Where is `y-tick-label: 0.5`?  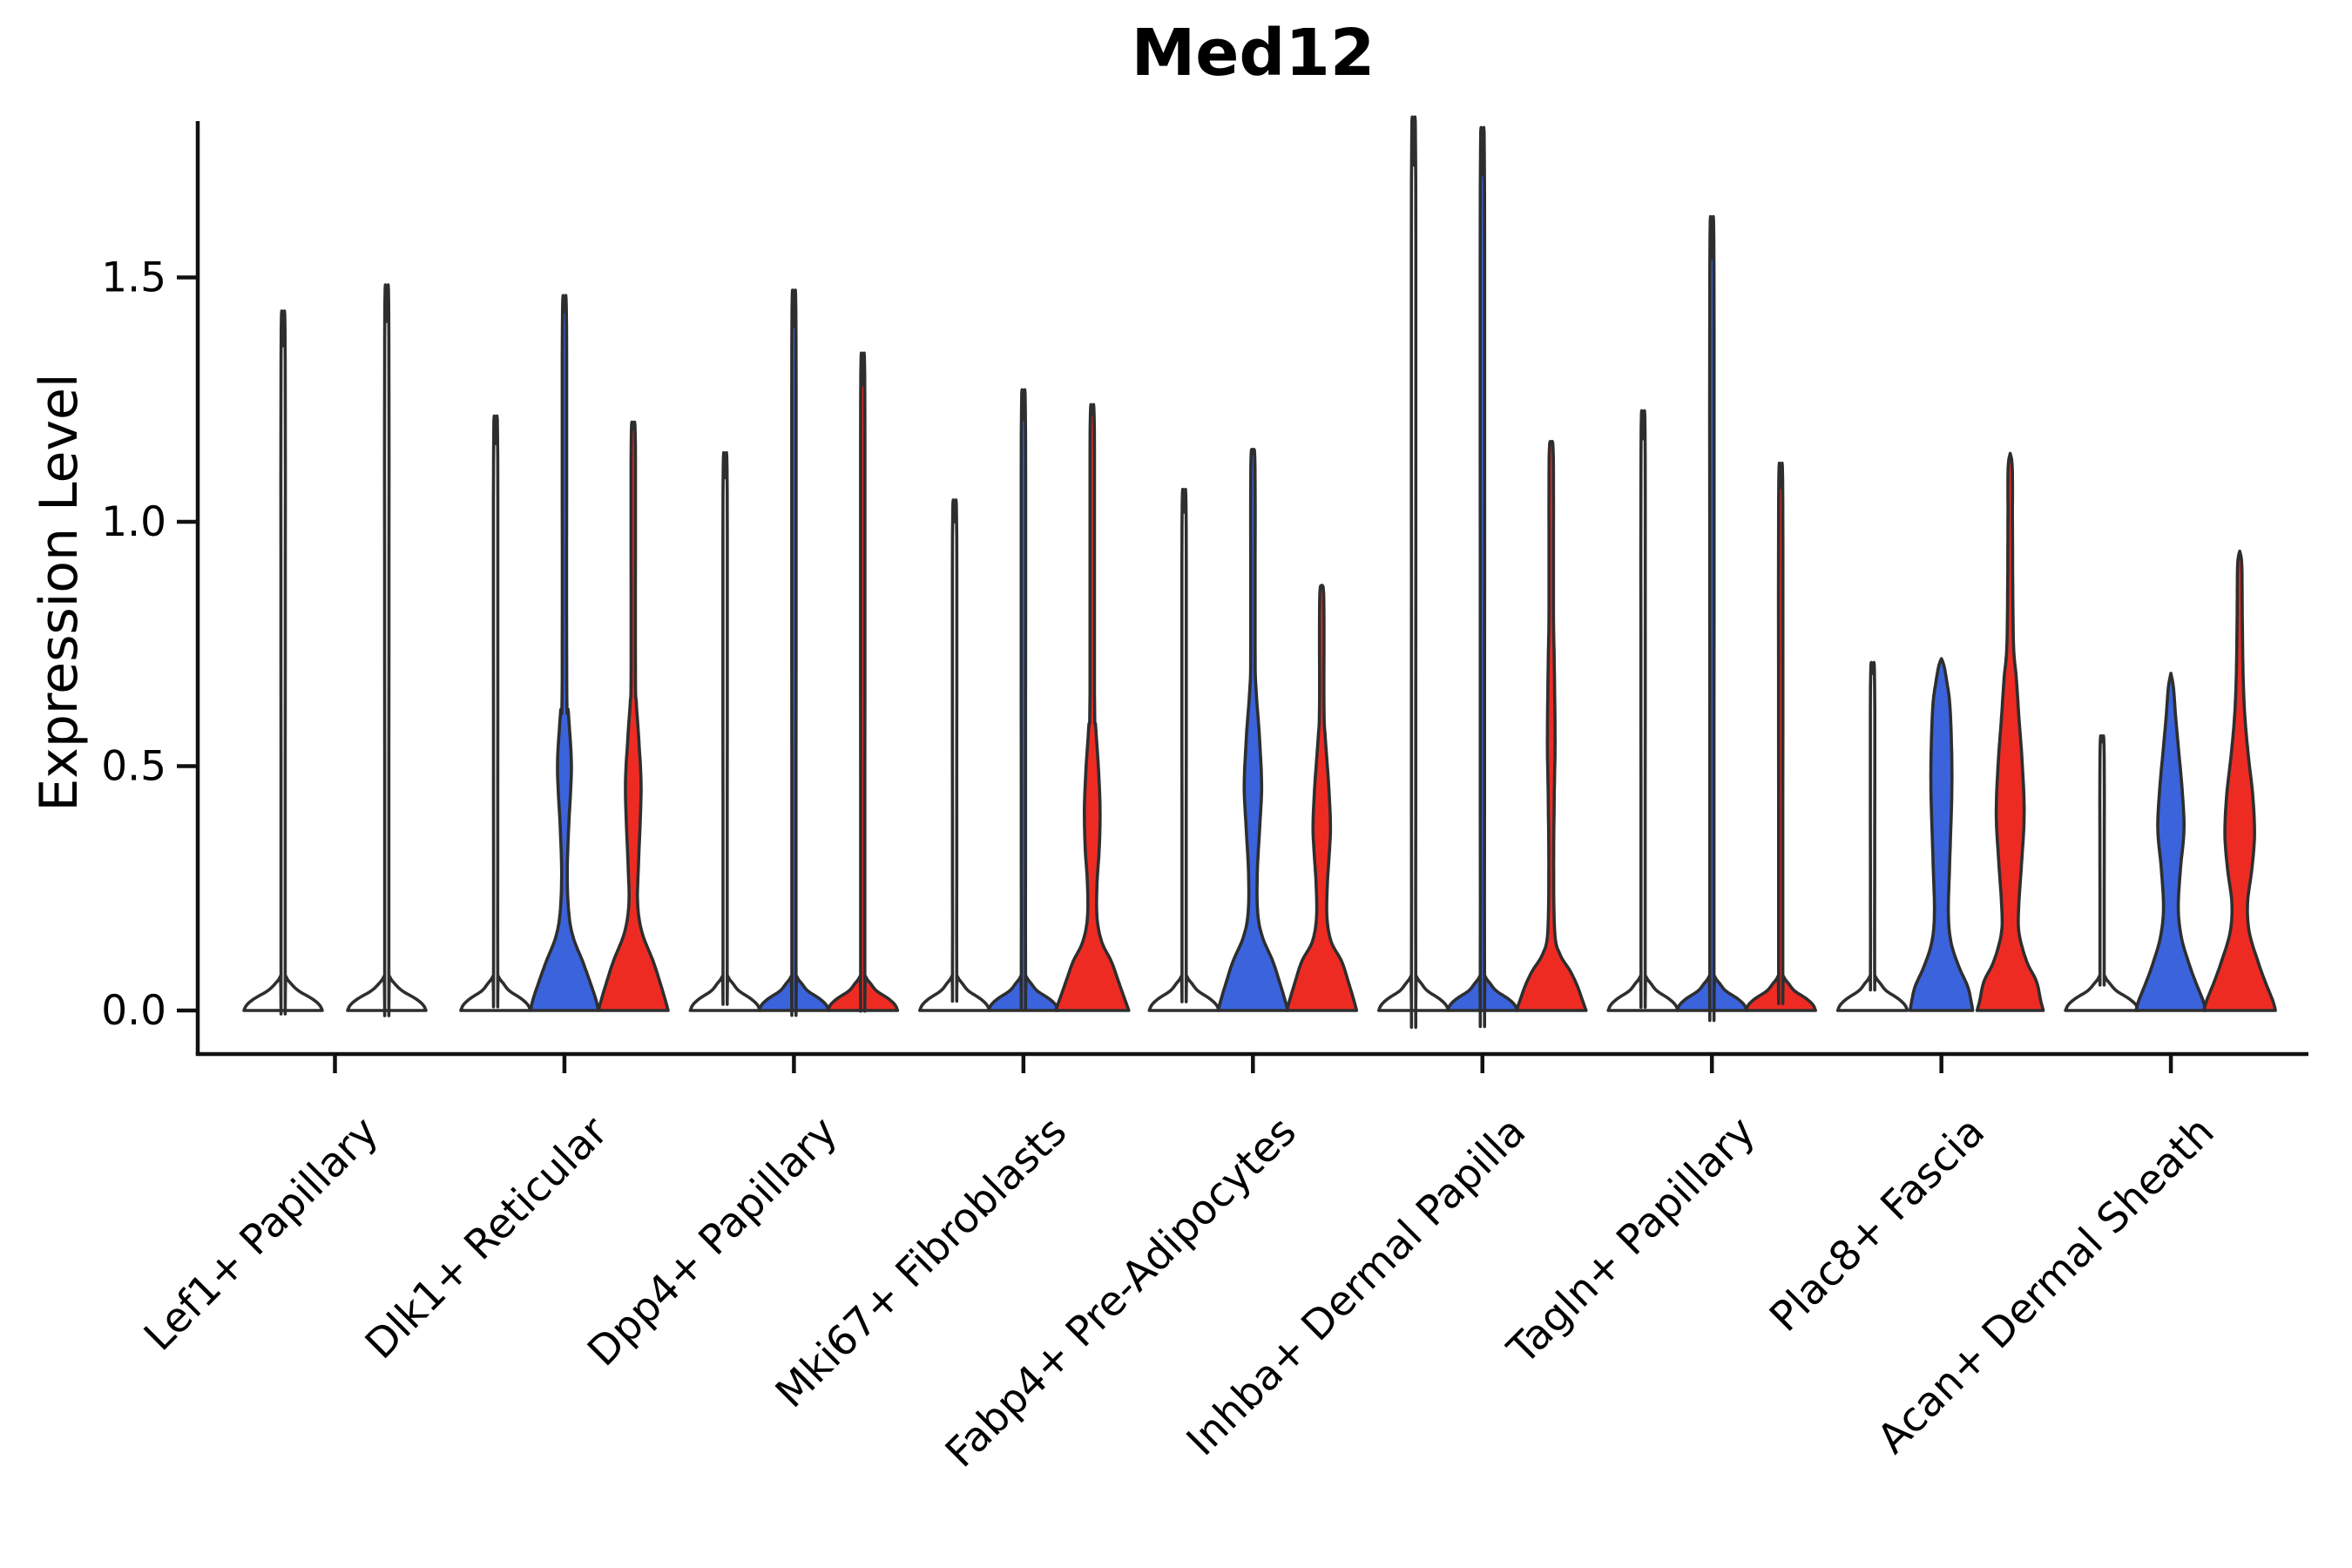 y-tick-label: 0.5 is located at coordinates (134, 767).